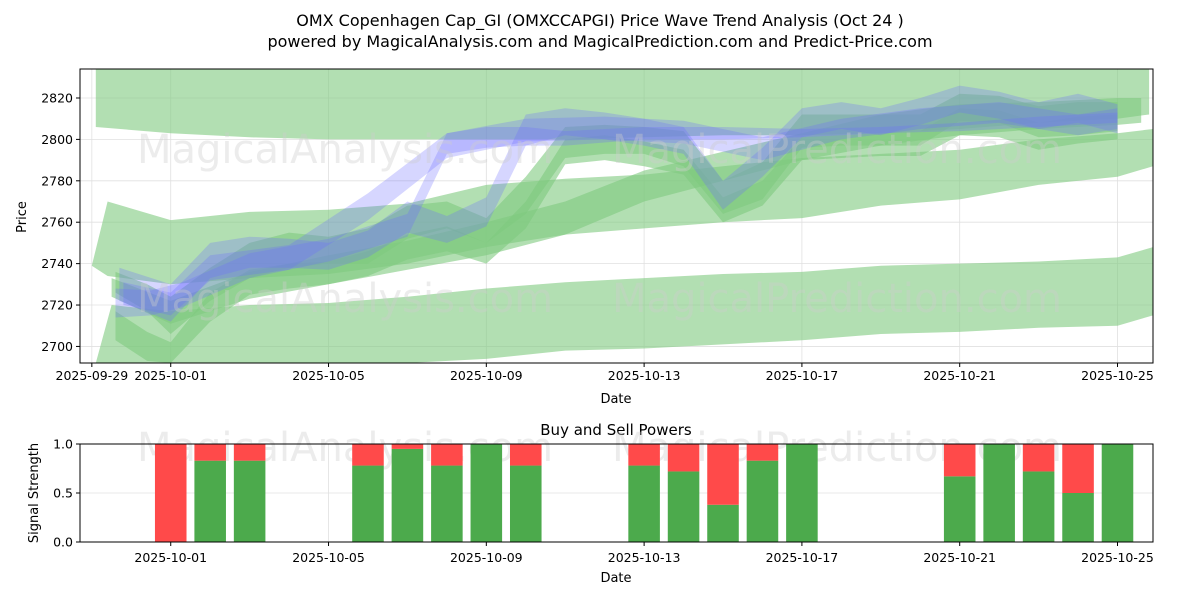 The image size is (1200, 600). I want to click on price-x-tick-label: 2025-10-01, so click(170, 375).